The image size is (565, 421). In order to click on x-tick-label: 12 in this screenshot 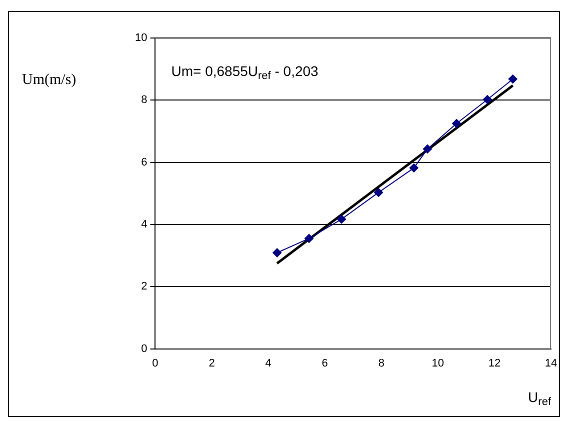, I will do `click(494, 363)`.